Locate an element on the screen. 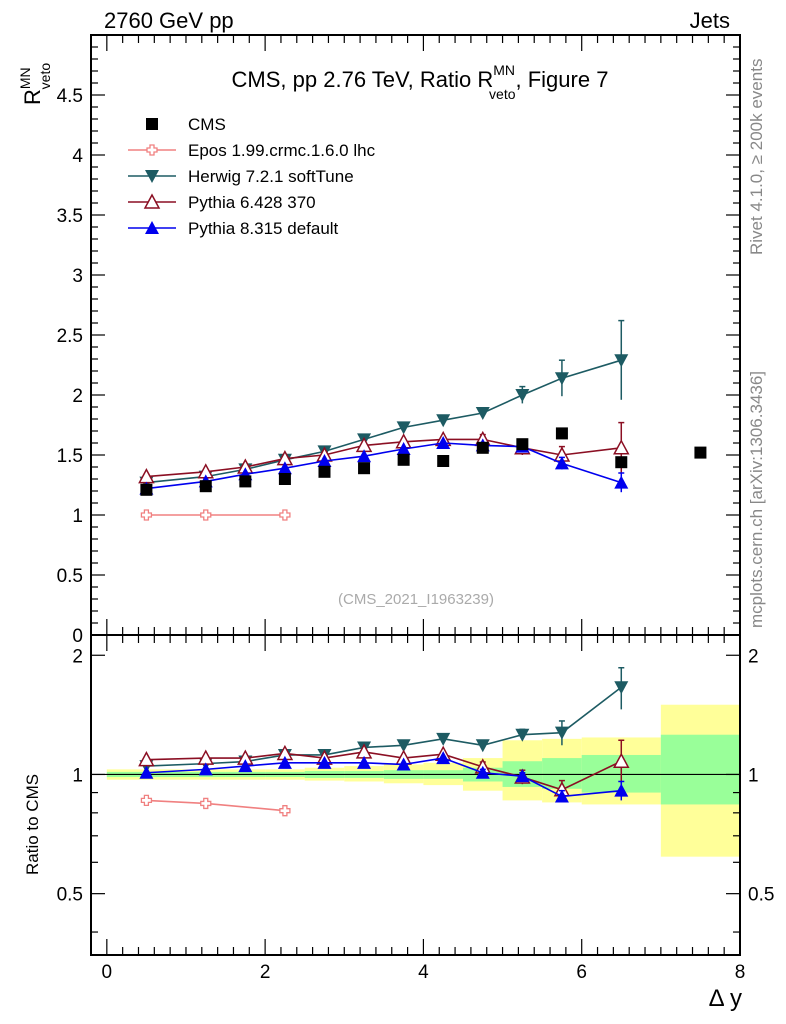 The height and width of the screenshot is (1024, 786). title-sub: veto is located at coordinates (502, 94).